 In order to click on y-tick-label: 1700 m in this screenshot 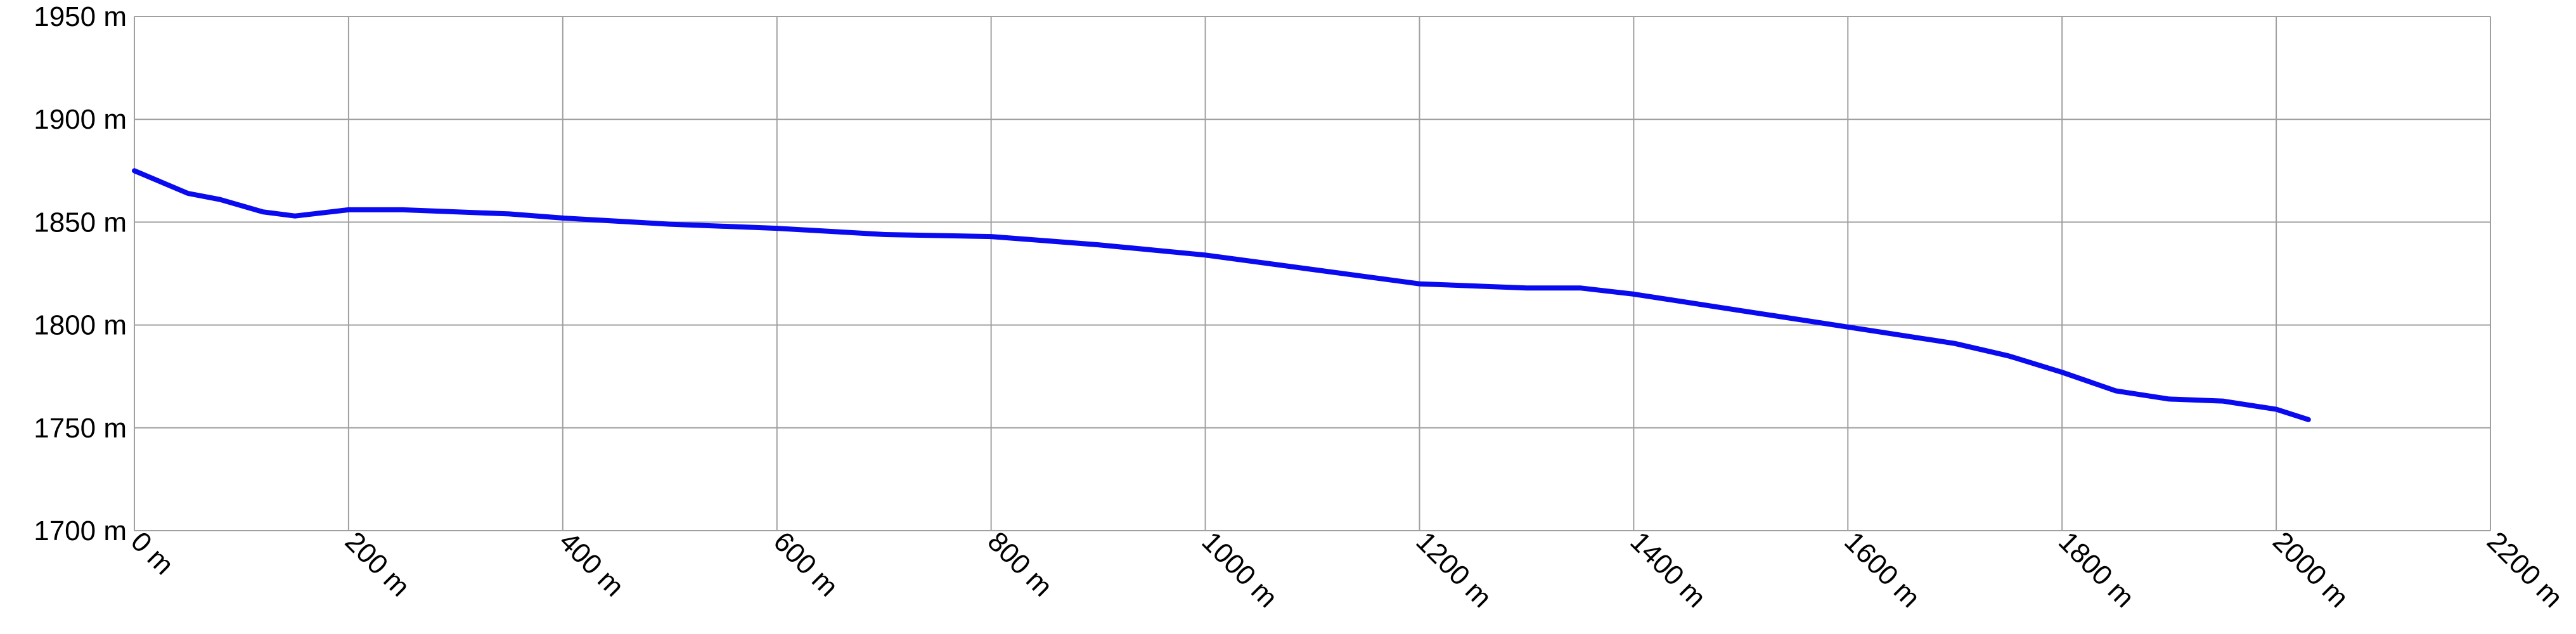, I will do `click(80, 531)`.